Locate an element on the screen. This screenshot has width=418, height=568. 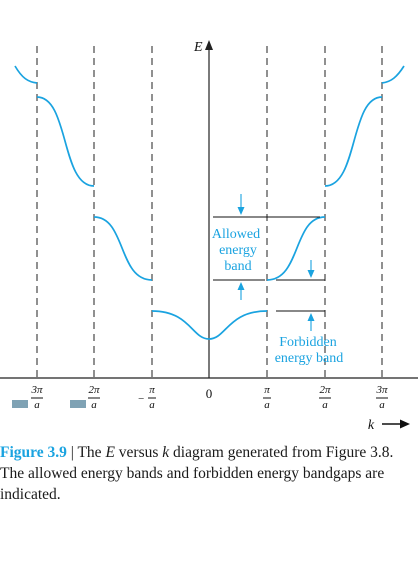
allowed-arrow-bottom-head is located at coordinates (241, 286).